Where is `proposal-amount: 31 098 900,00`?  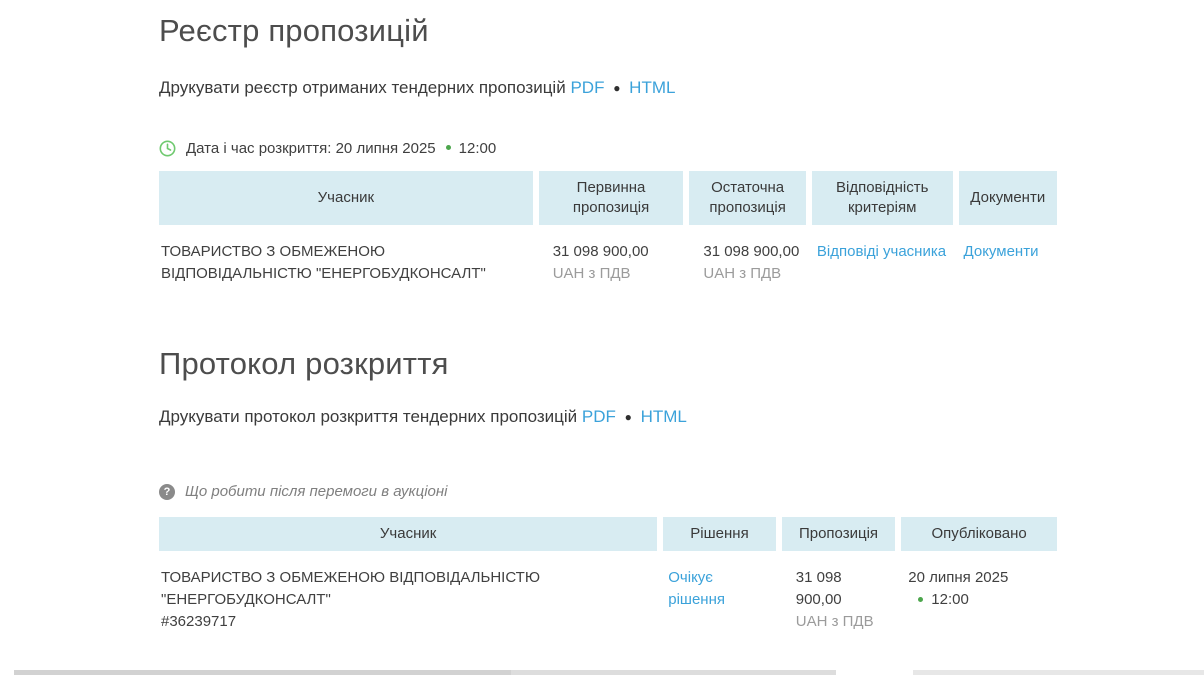 proposal-amount: 31 098 900,00 is located at coordinates (818, 588).